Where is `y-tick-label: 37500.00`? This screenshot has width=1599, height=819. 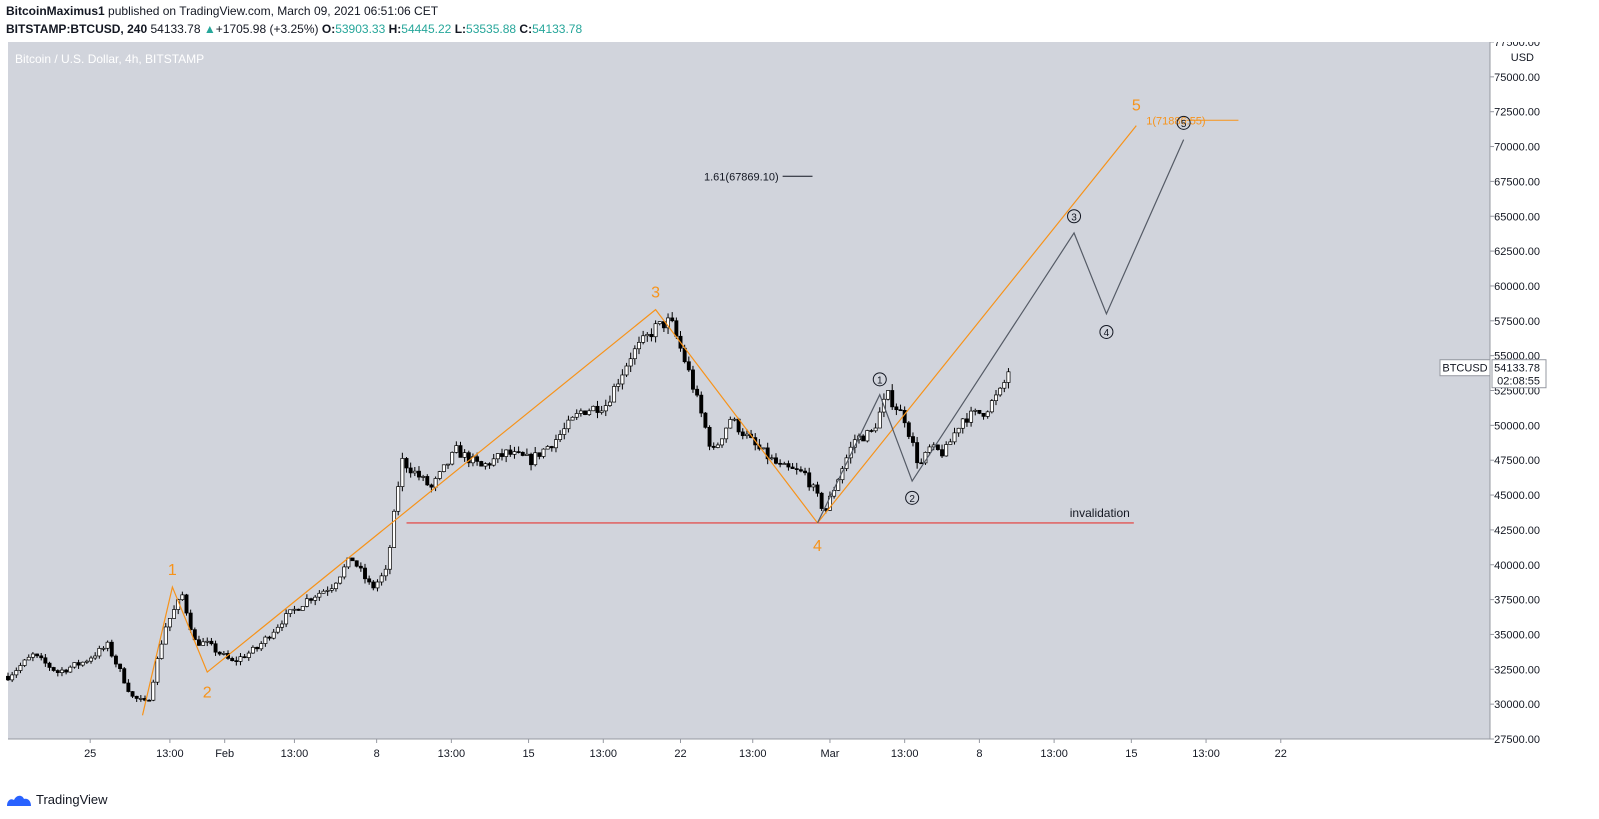
y-tick-label: 37500.00 is located at coordinates (1517, 601).